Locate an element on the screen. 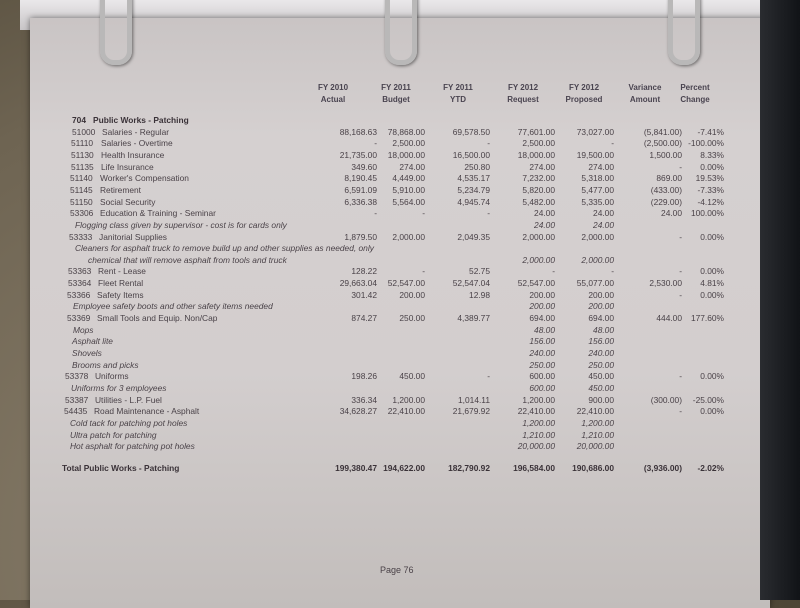 The image size is (800, 608). amount-cell: 55,077.00 is located at coordinates (595, 283).